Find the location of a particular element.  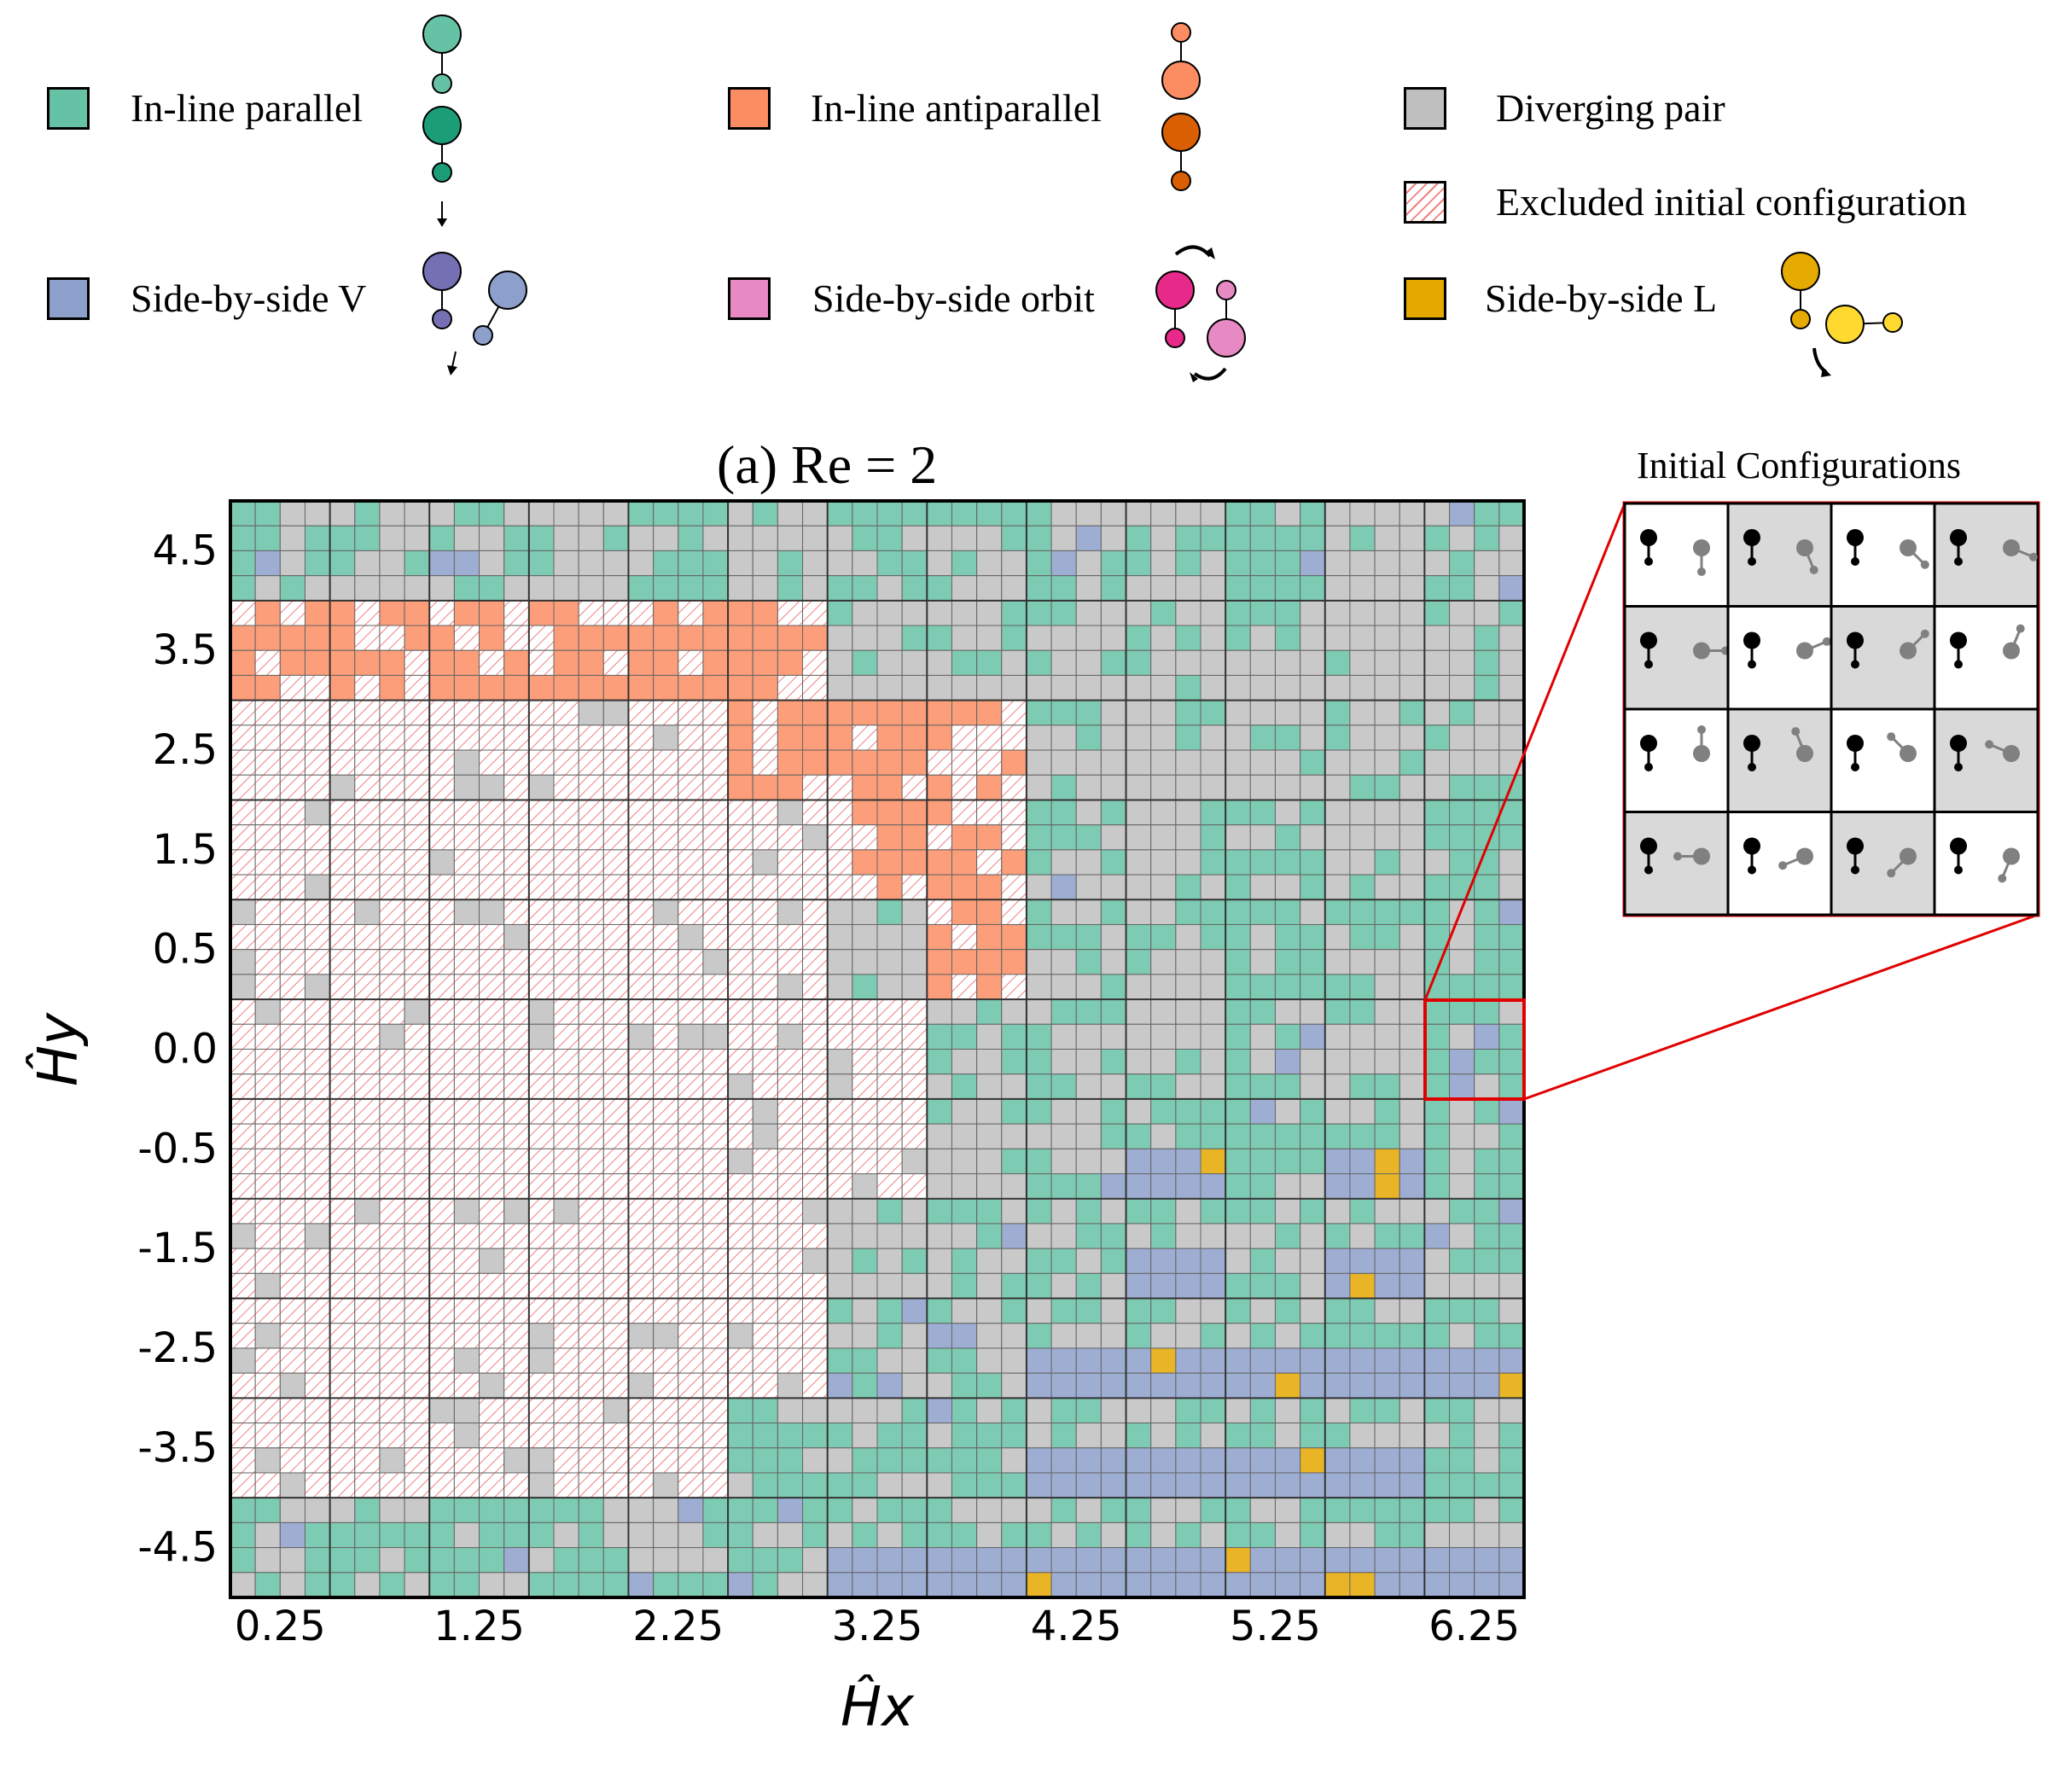

inset-swimmer-pair is located at coordinates (1675, 748).